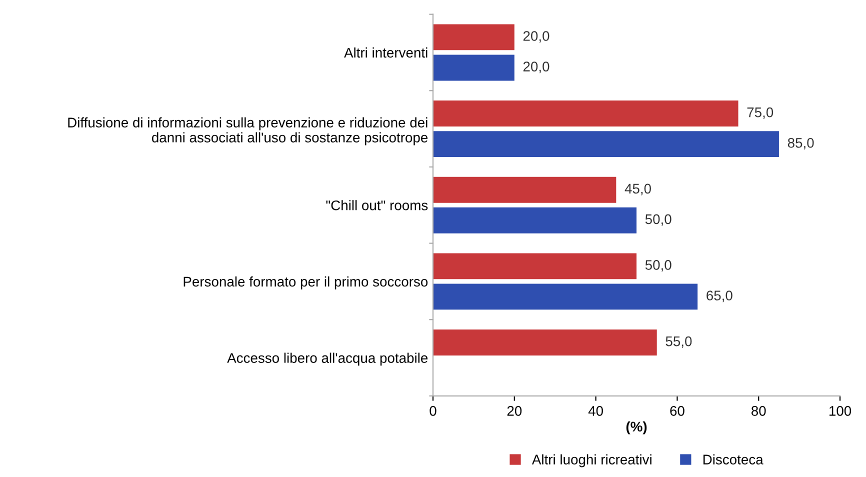 The image size is (866, 477). Describe the element at coordinates (595, 411) in the screenshot. I see `x-tick-label: 40` at that location.